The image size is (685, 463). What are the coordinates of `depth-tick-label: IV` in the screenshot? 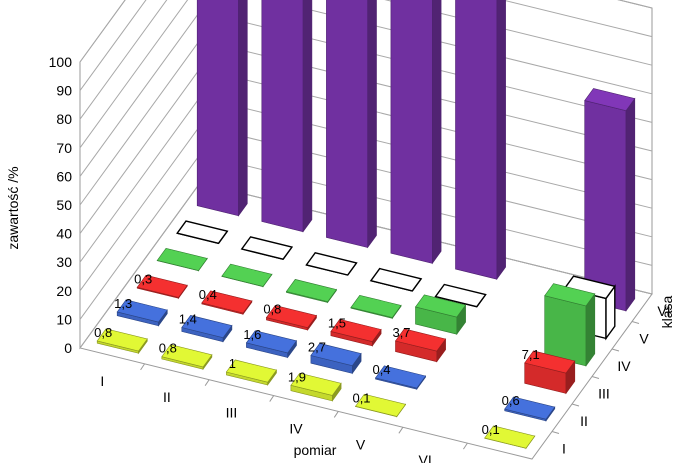 It's located at (624, 366).